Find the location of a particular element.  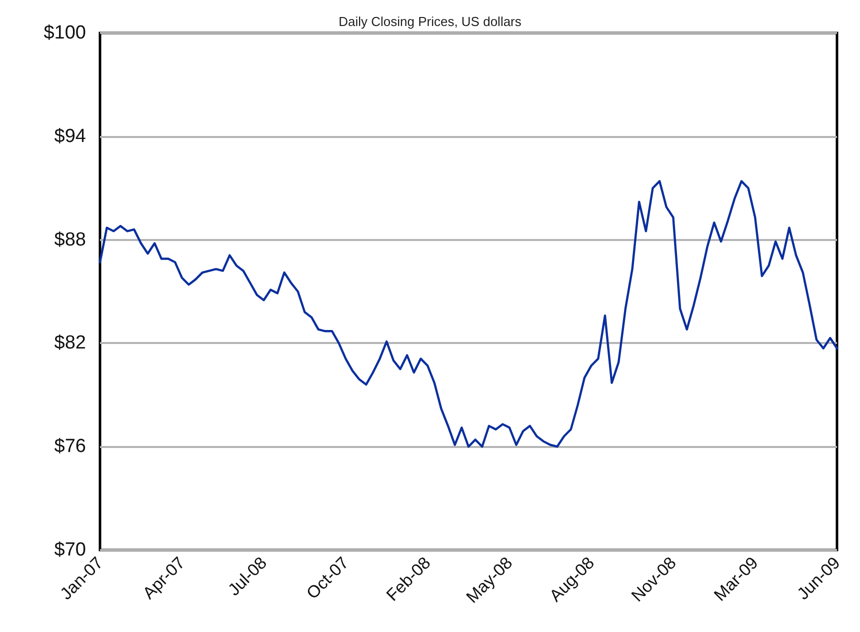

y-tick-label: $82 is located at coordinates (70, 343).